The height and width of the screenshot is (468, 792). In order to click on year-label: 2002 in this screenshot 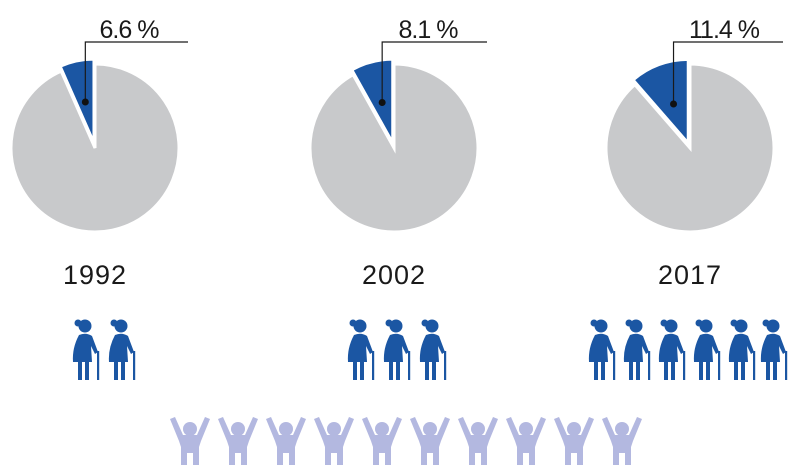, I will do `click(394, 275)`.